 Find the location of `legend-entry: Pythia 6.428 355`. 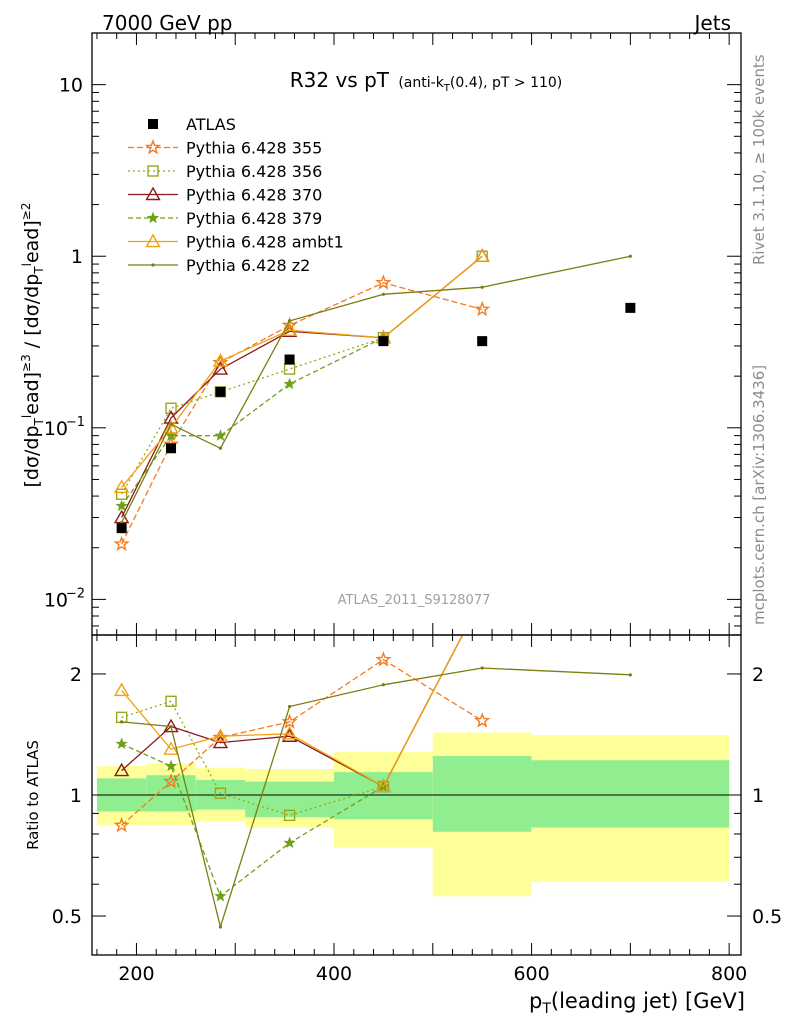

legend-entry: Pythia 6.428 355 is located at coordinates (225, 148).